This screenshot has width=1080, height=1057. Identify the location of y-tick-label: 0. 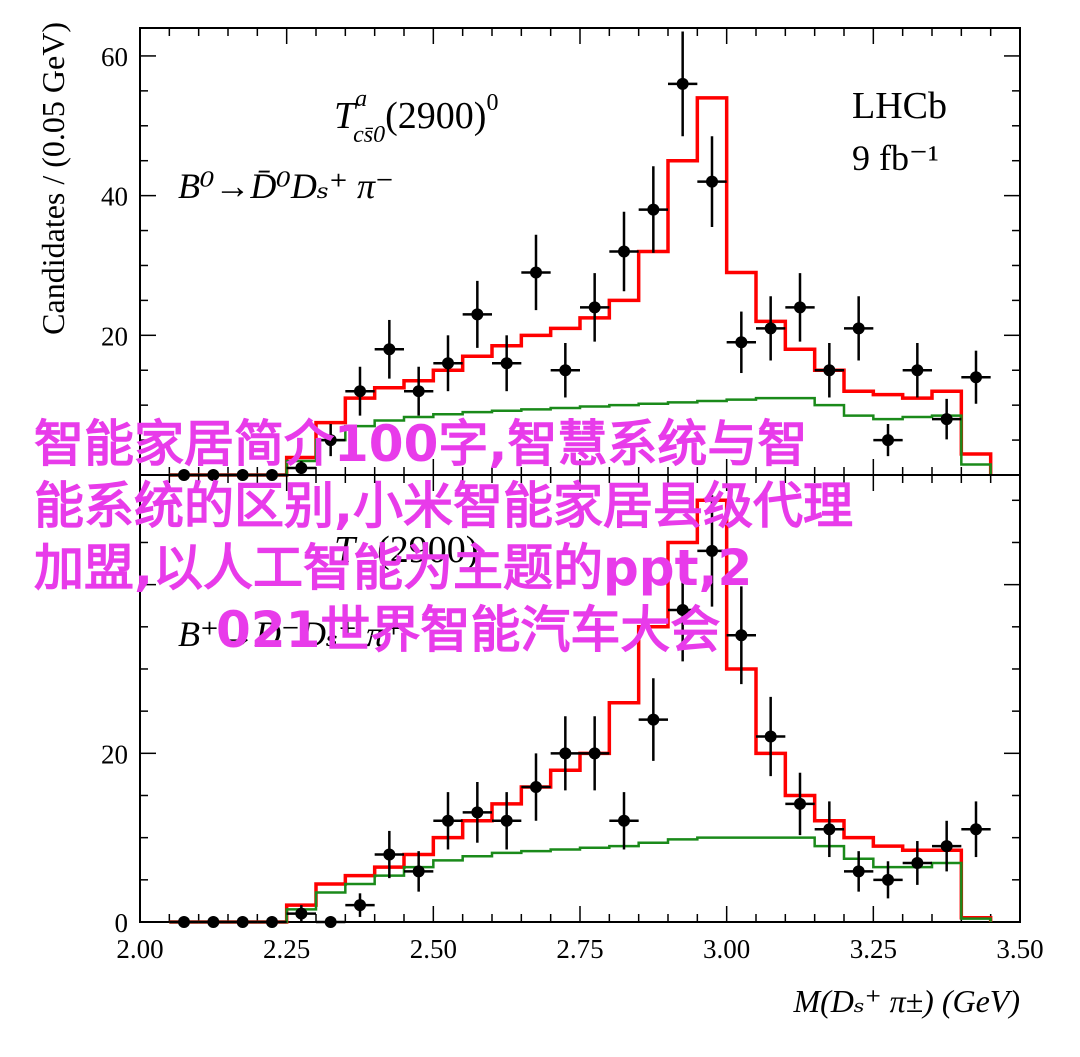
(122, 923).